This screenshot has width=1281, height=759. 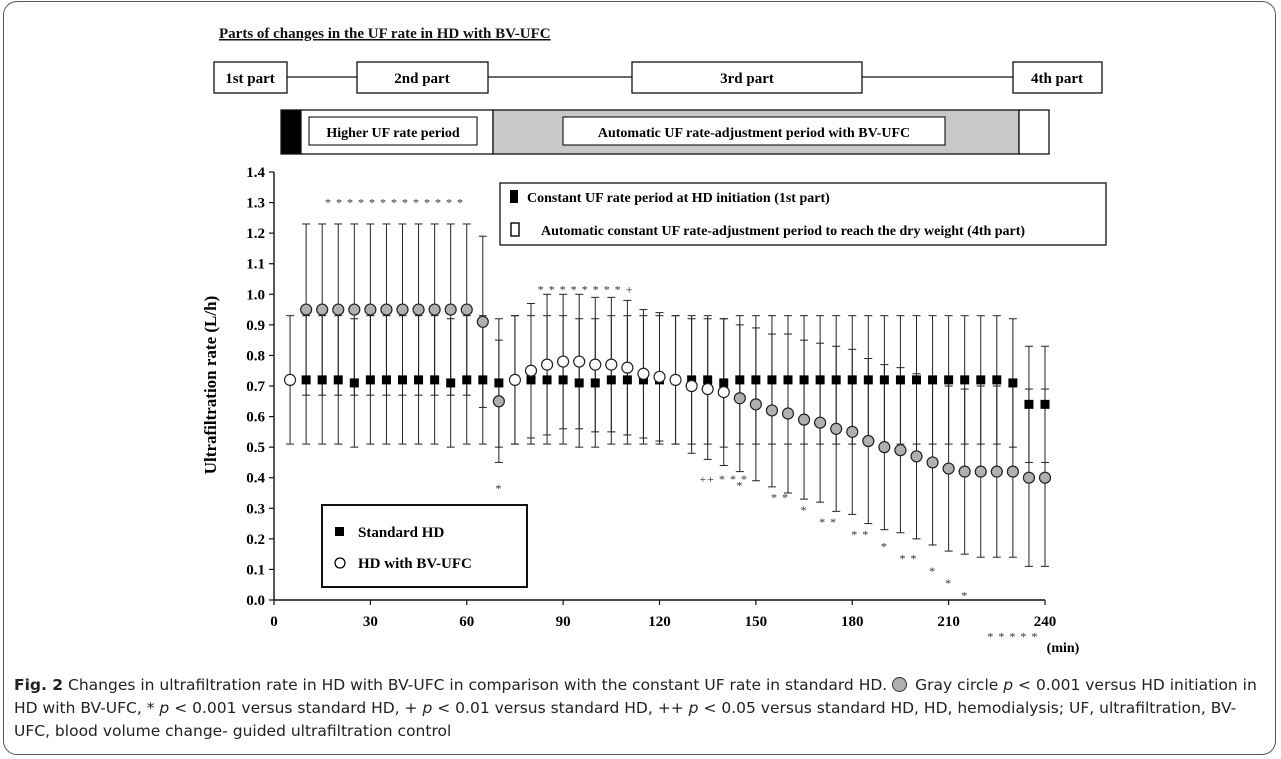 I want to click on y-axis-label: Ultrafiltration rate (L/h), so click(x=210, y=385).